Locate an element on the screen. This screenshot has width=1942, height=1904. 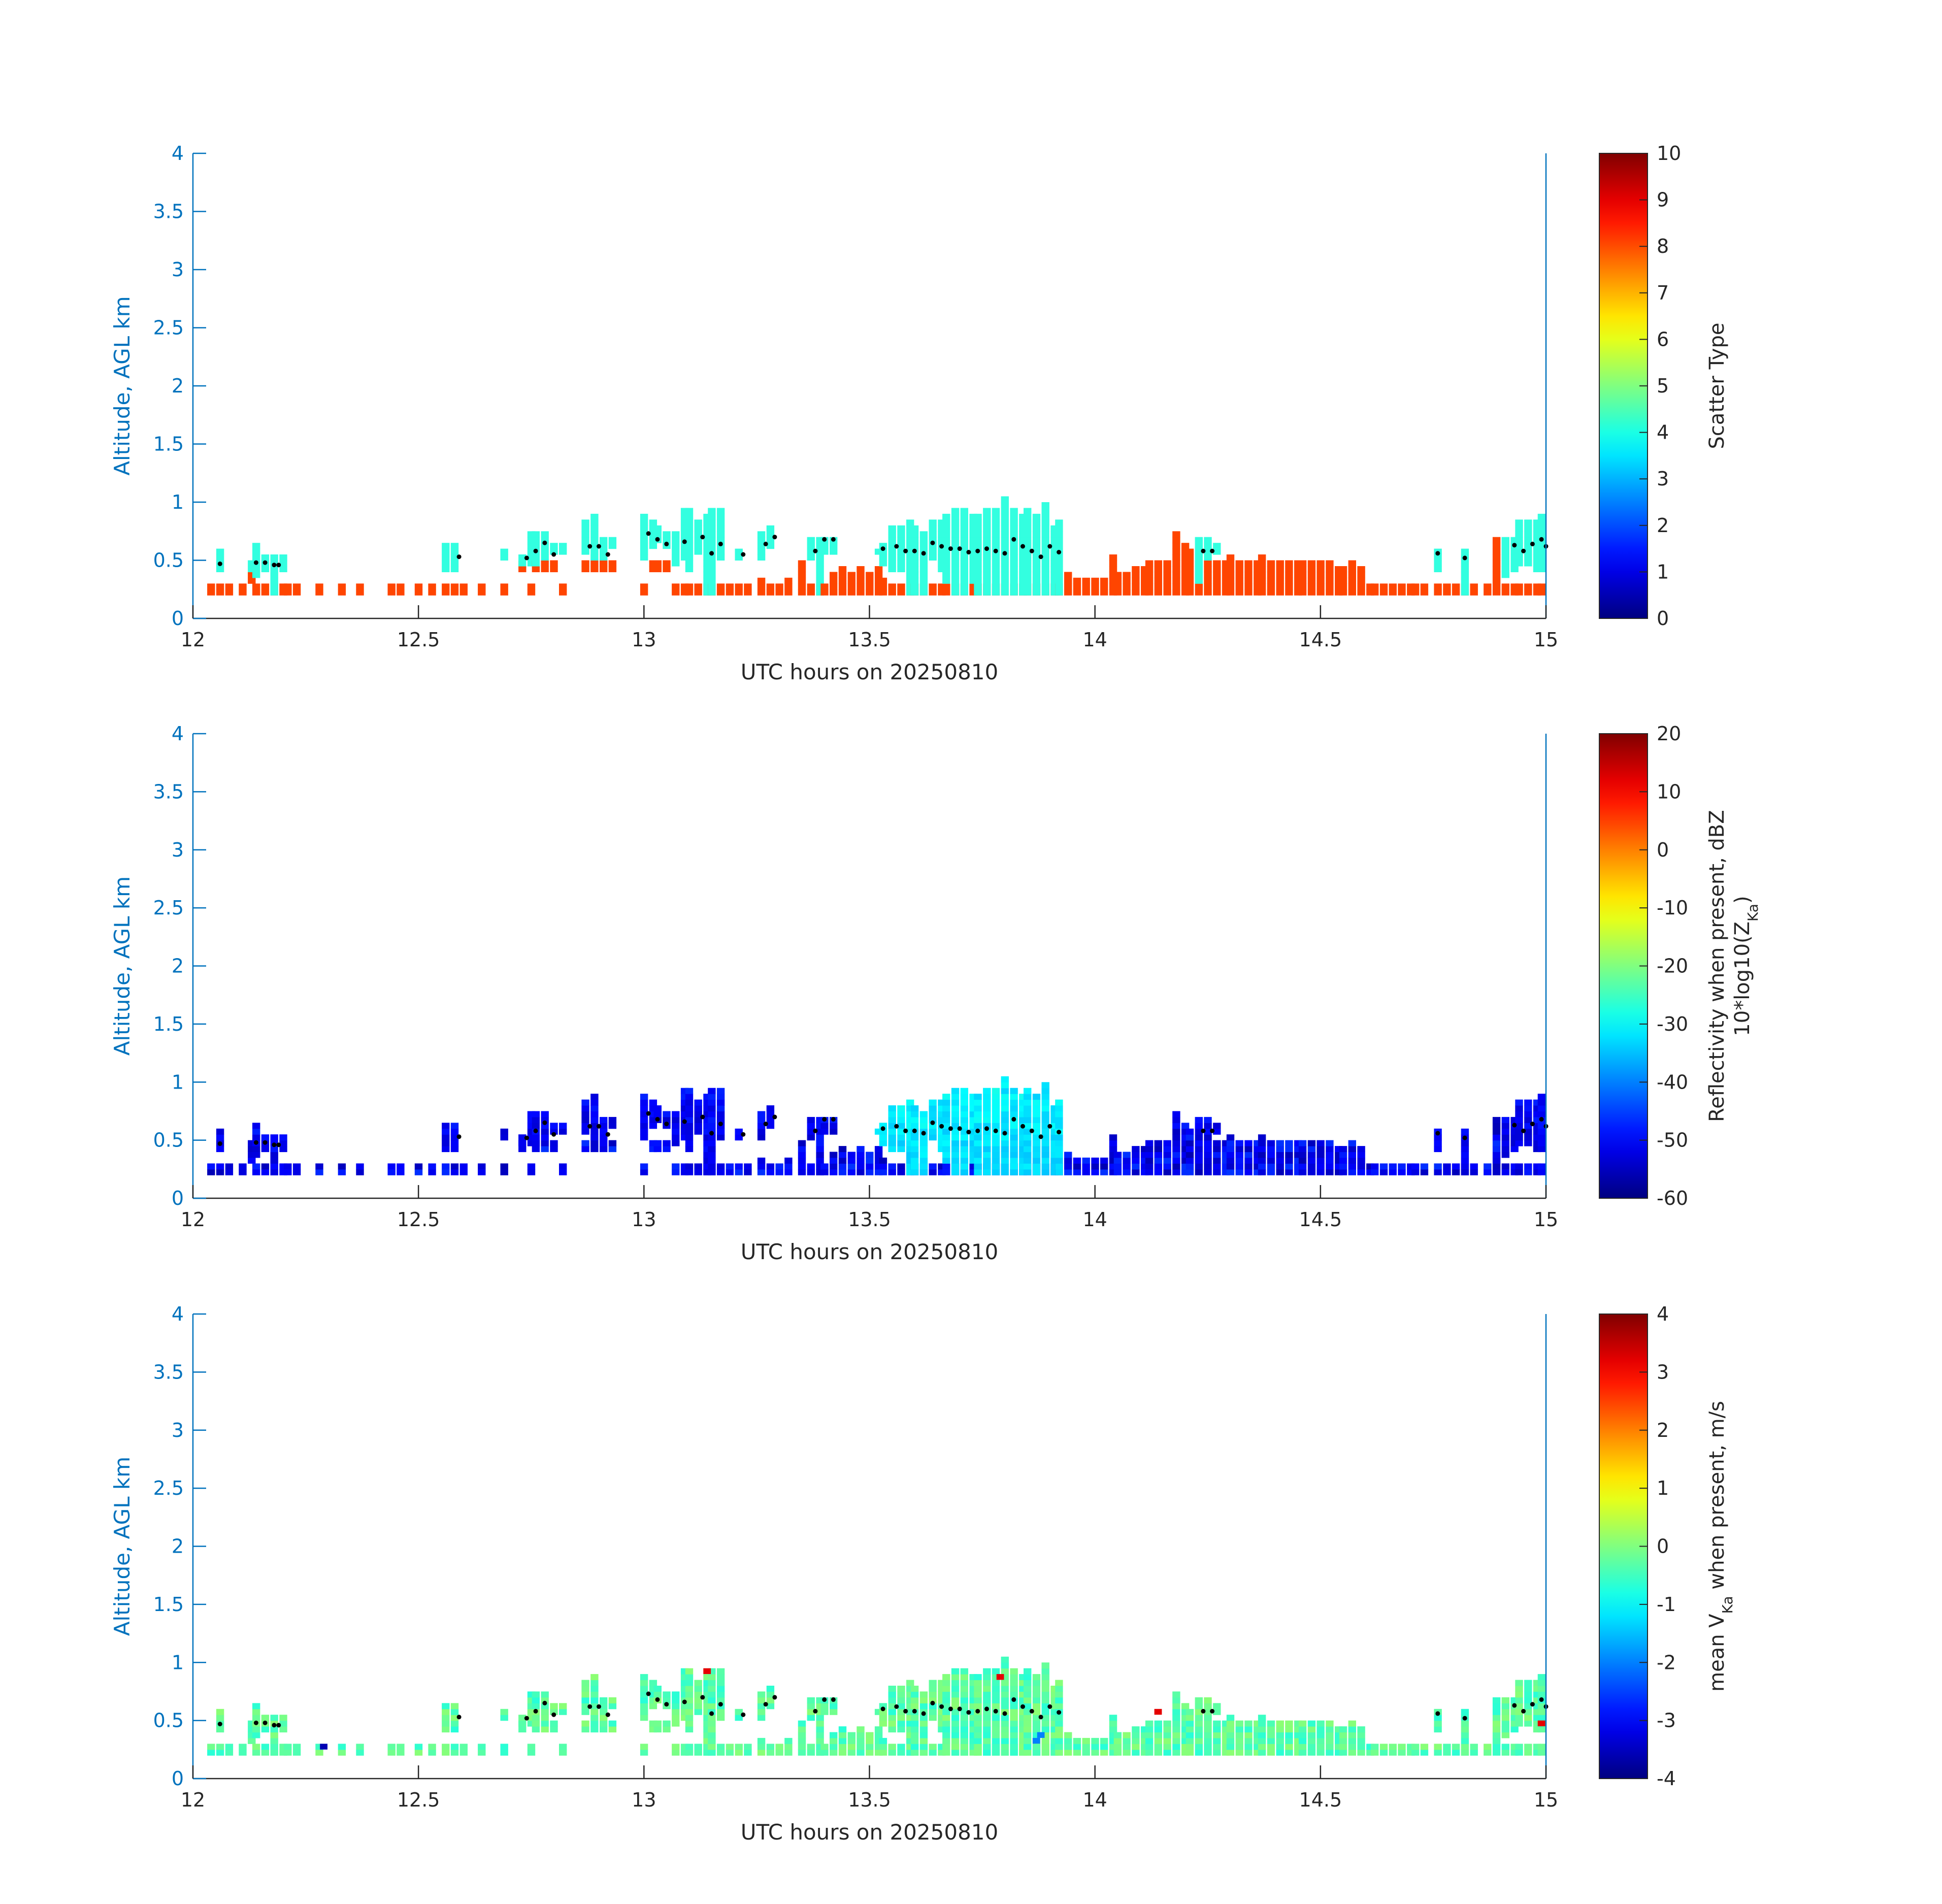
colorbar-tick-label: 10 is located at coordinates (1669, 792).